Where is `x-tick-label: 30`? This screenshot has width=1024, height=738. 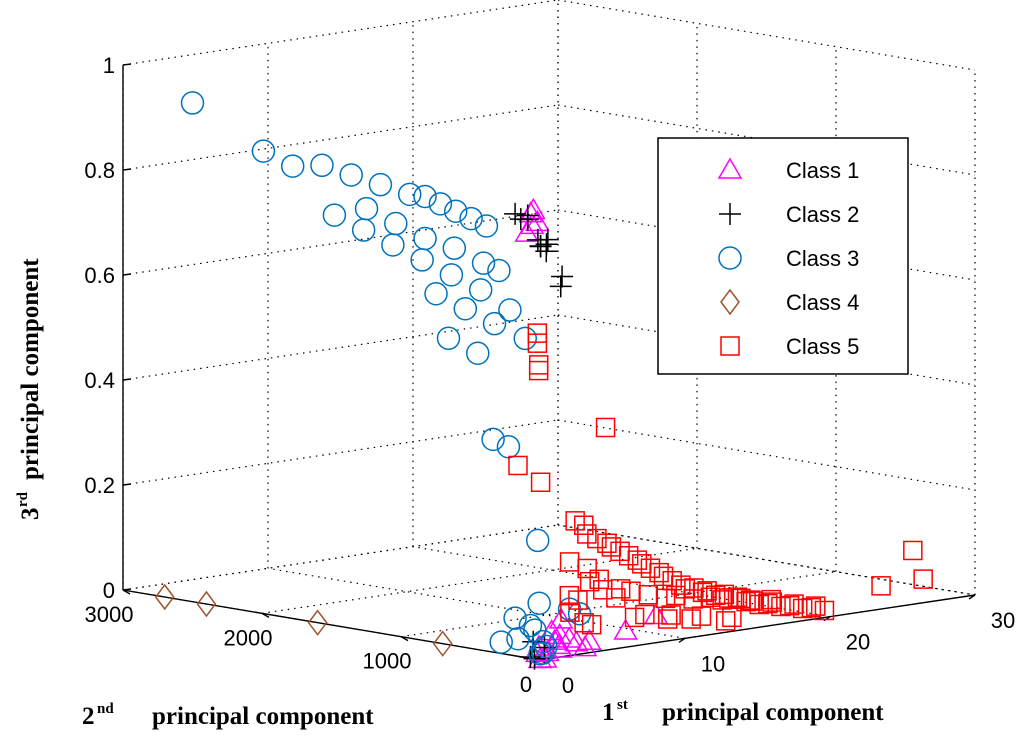
x-tick-label: 30 is located at coordinates (1003, 620).